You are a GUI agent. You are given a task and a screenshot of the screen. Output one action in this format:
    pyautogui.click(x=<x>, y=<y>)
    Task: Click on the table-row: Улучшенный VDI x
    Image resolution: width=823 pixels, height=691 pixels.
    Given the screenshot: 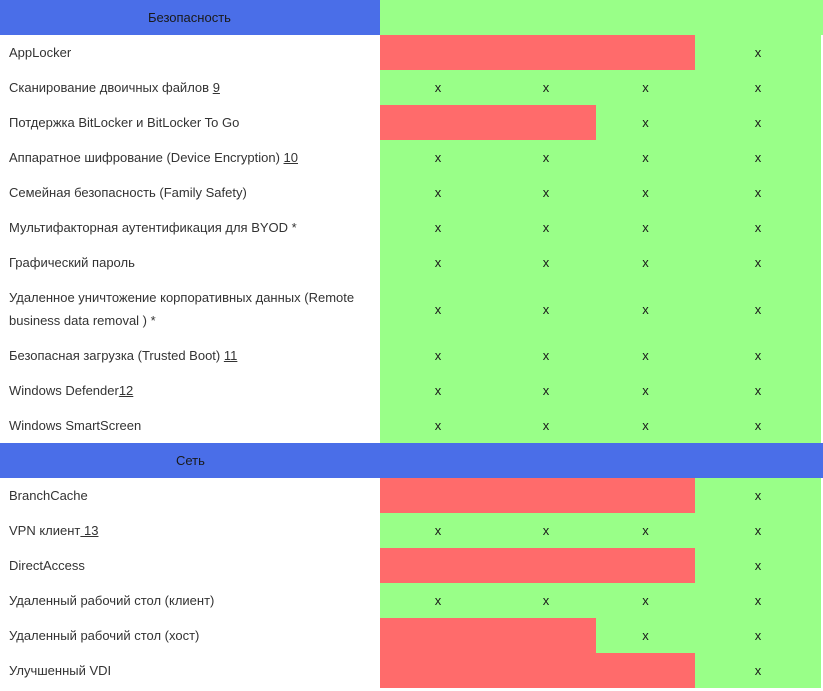 What is the action you would take?
    pyautogui.click(x=411, y=670)
    